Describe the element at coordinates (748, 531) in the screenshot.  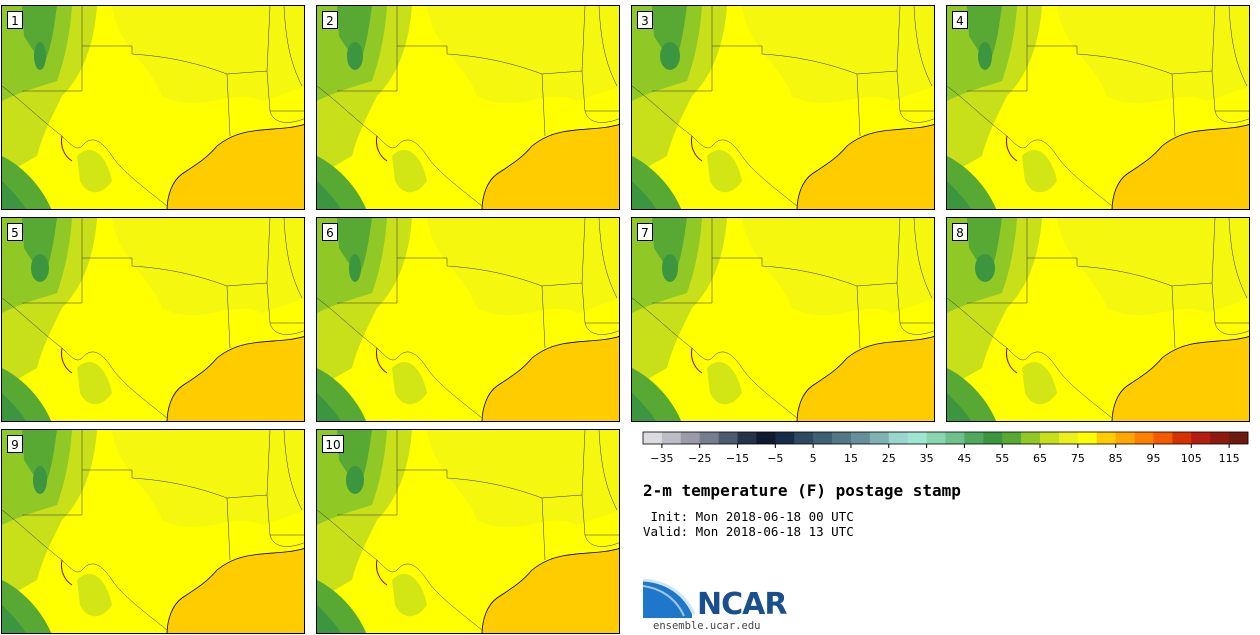
I see `valid-time: Valid: Mon 2018-06-18 13 UTC` at that location.